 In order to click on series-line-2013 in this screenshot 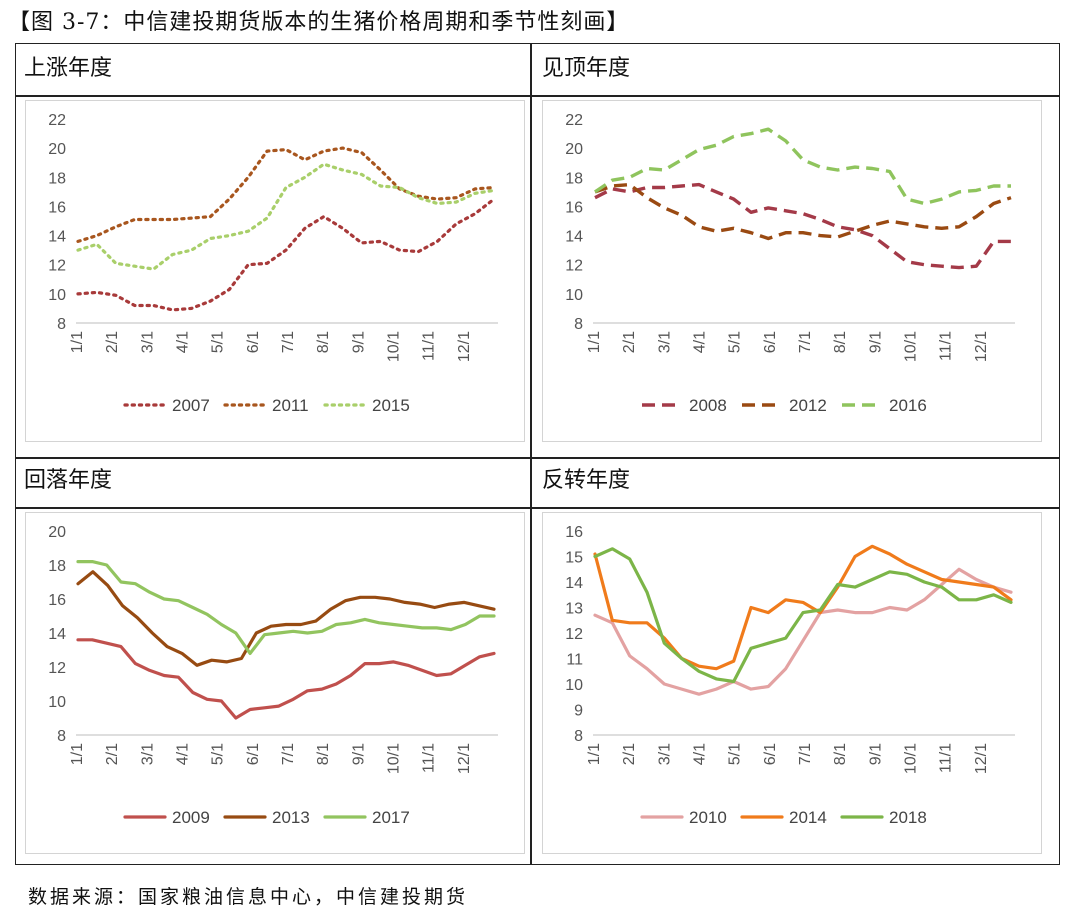, I will do `click(286, 618)`.